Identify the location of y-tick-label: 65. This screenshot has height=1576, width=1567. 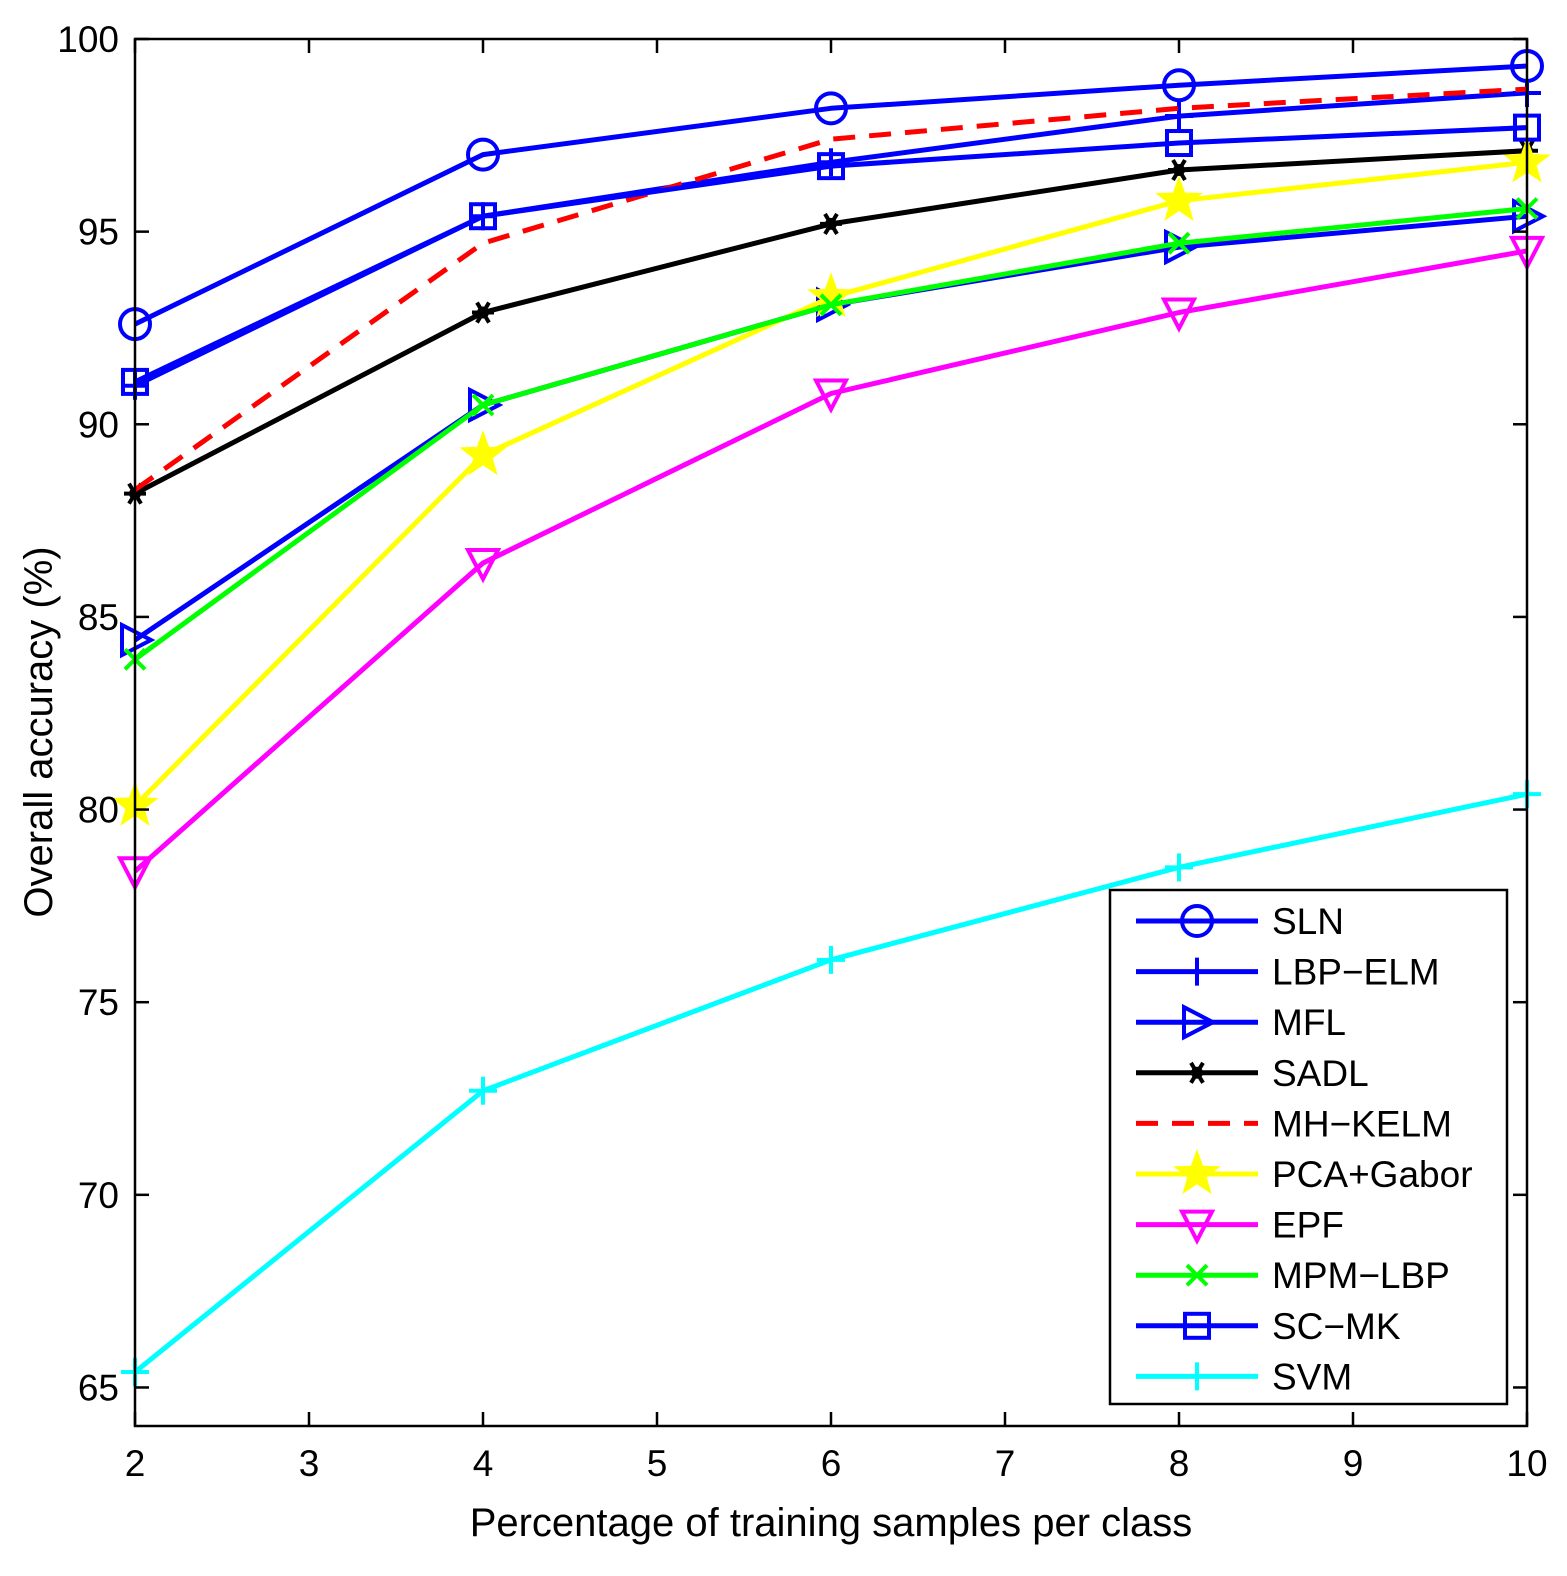
(98, 1387).